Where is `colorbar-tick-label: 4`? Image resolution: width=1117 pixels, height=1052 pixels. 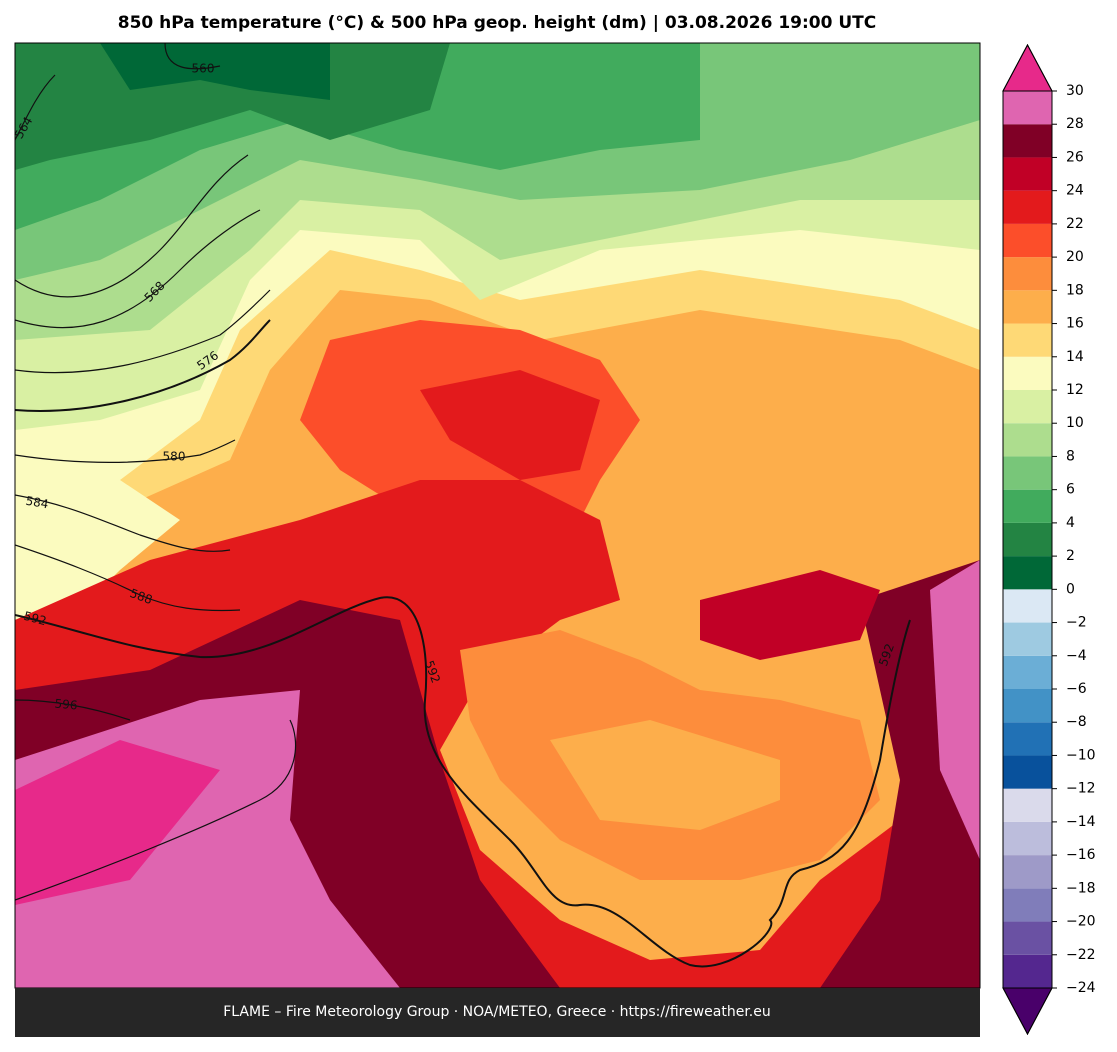 colorbar-tick-label: 4 is located at coordinates (1070, 523).